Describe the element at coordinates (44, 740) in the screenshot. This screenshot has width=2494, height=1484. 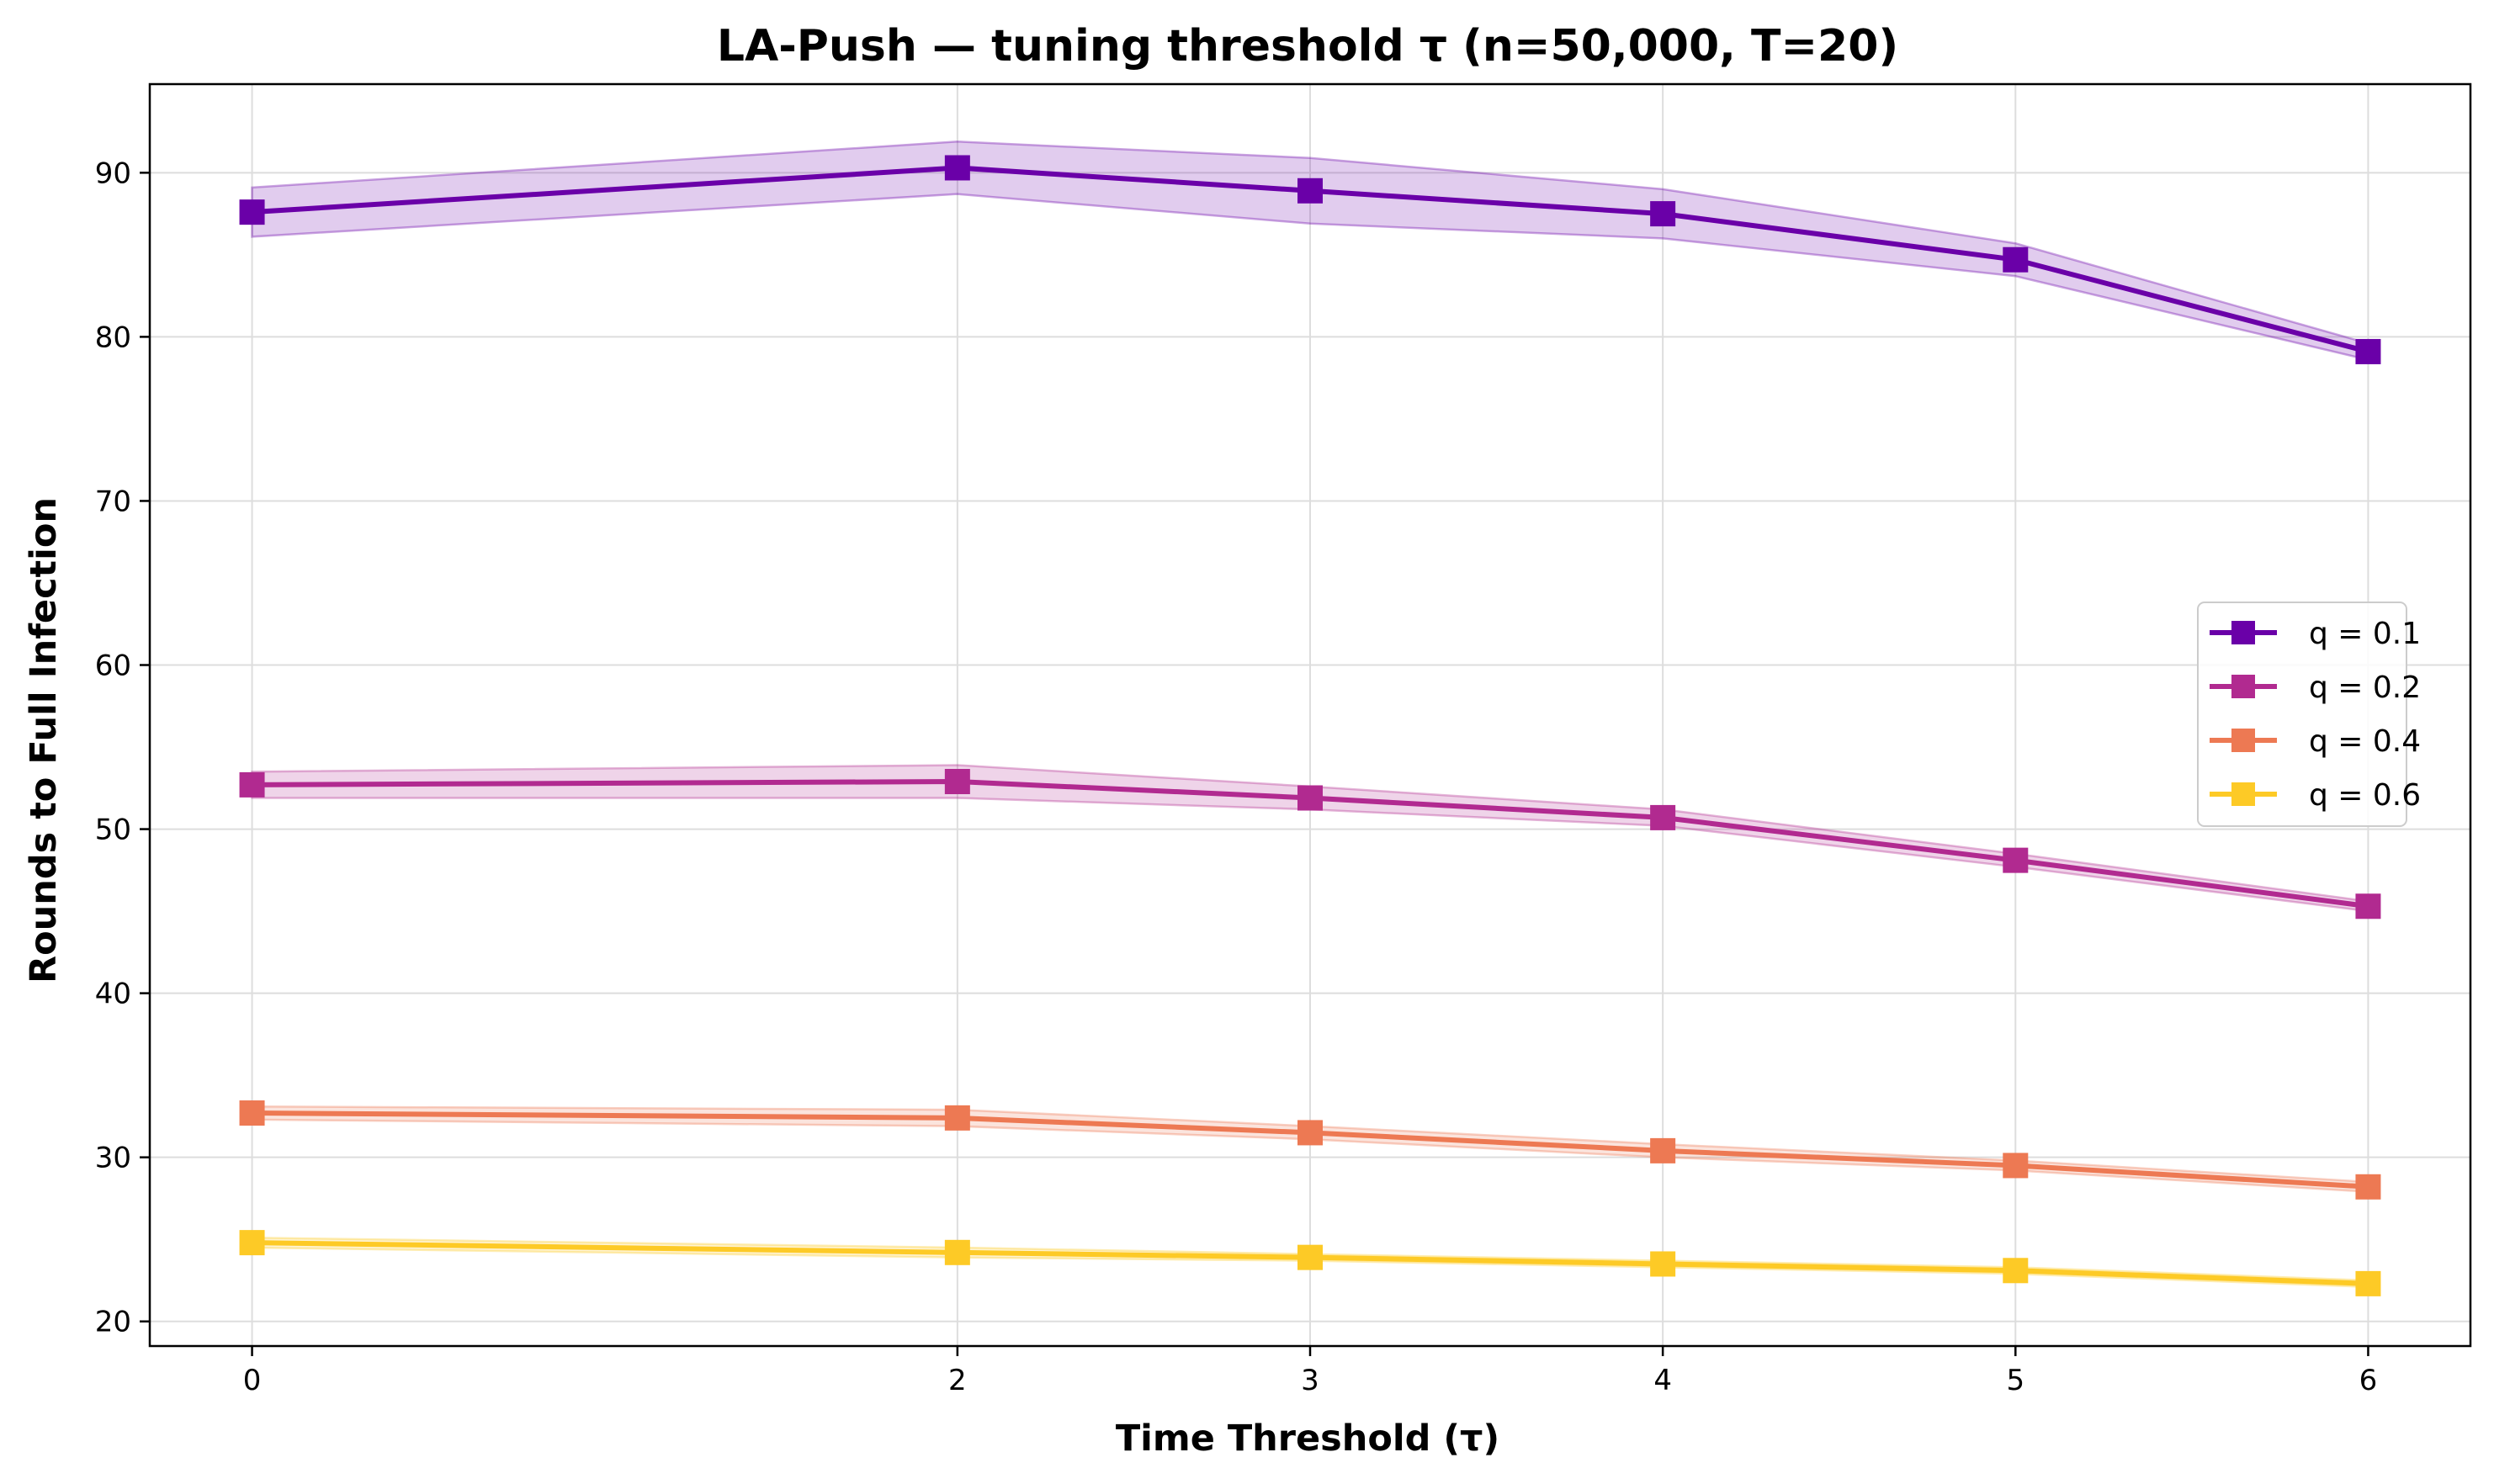
I see `y-axis-label: Rounds to Full Infection` at that location.